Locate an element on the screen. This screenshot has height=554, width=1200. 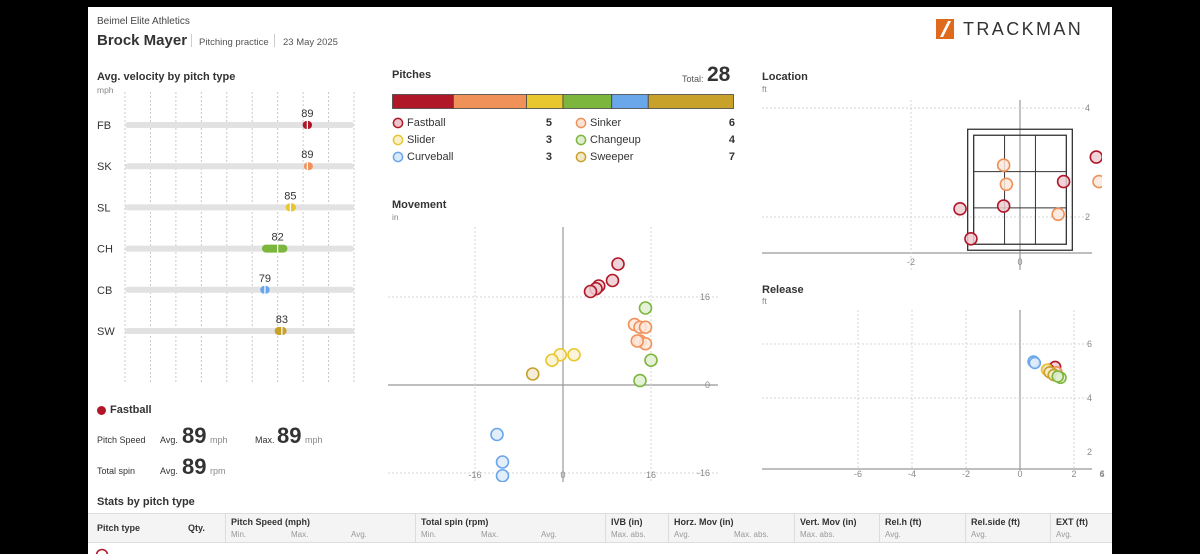
table-column-header: IVB (in) is located at coordinates (627, 522).